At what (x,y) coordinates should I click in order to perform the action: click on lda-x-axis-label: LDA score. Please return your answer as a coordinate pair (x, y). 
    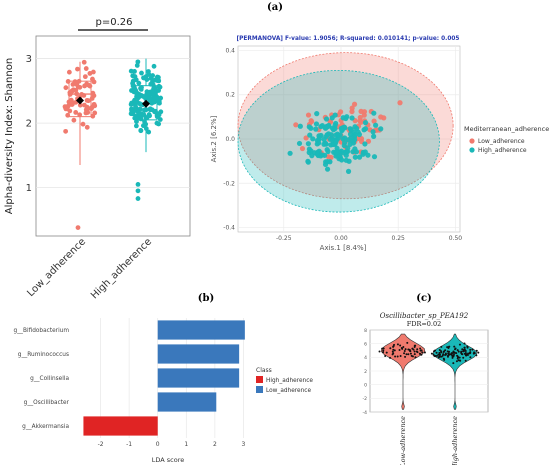
    Looking at the image, I should click on (168, 460).